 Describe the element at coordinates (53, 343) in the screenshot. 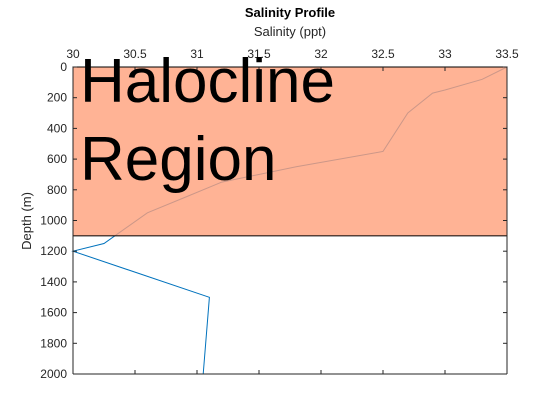

I see `y-tick-label: 1800` at that location.